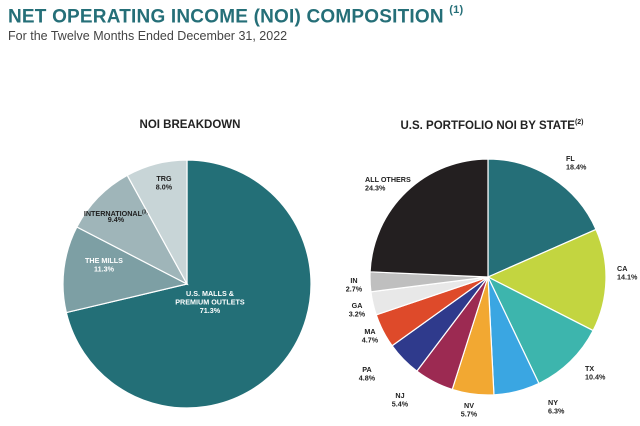  I want to click on noi-breakdown-title: NOI BREAKDOWN, so click(190, 125).